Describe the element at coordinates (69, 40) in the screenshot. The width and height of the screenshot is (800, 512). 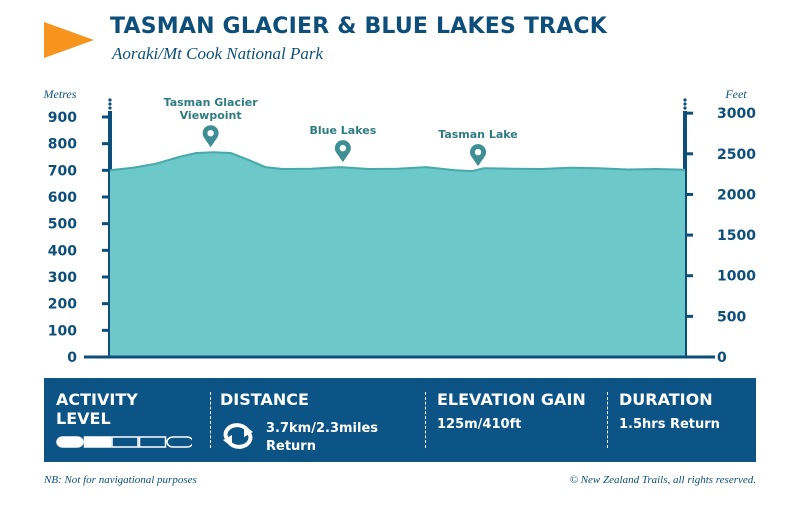
I see `flag-icon` at that location.